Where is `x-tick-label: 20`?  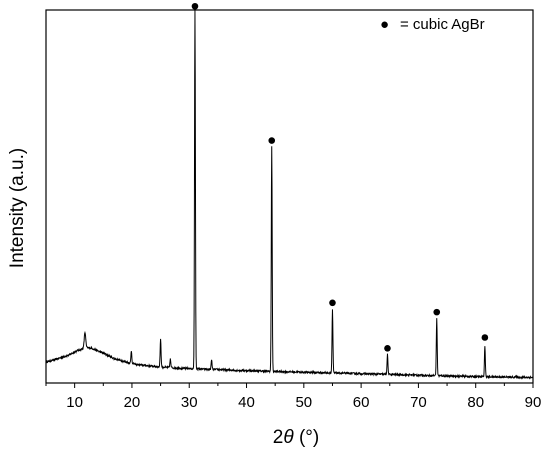
x-tick-label: 20 is located at coordinates (132, 402).